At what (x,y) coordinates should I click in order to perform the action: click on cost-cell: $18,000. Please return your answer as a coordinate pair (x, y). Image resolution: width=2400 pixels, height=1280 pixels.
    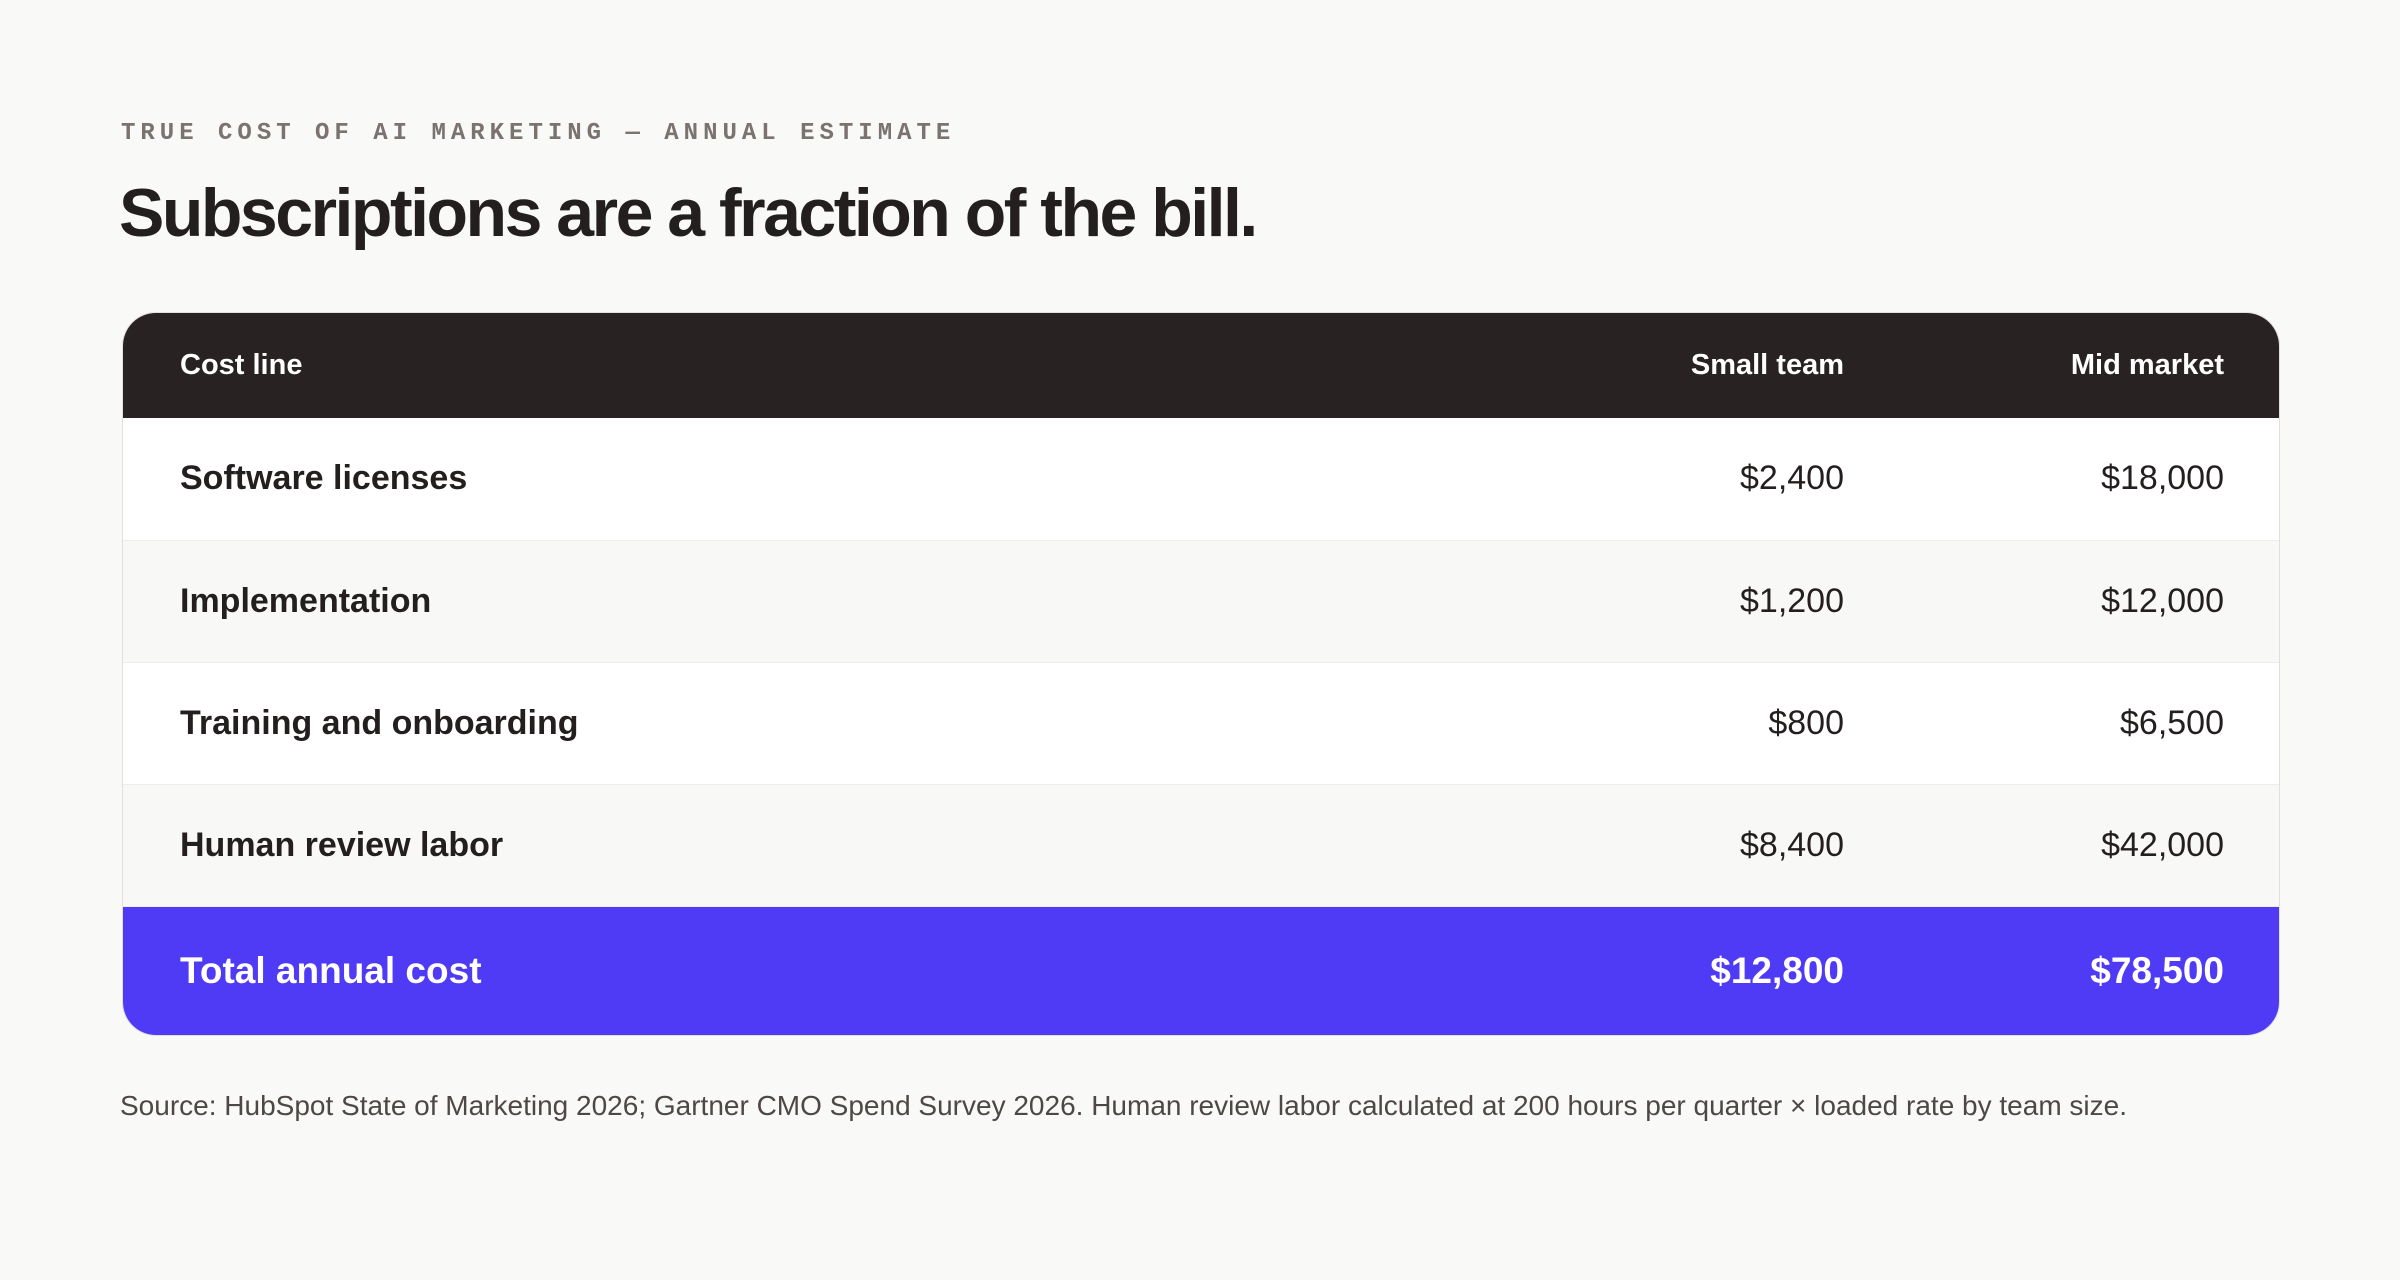
    Looking at the image, I should click on (2162, 478).